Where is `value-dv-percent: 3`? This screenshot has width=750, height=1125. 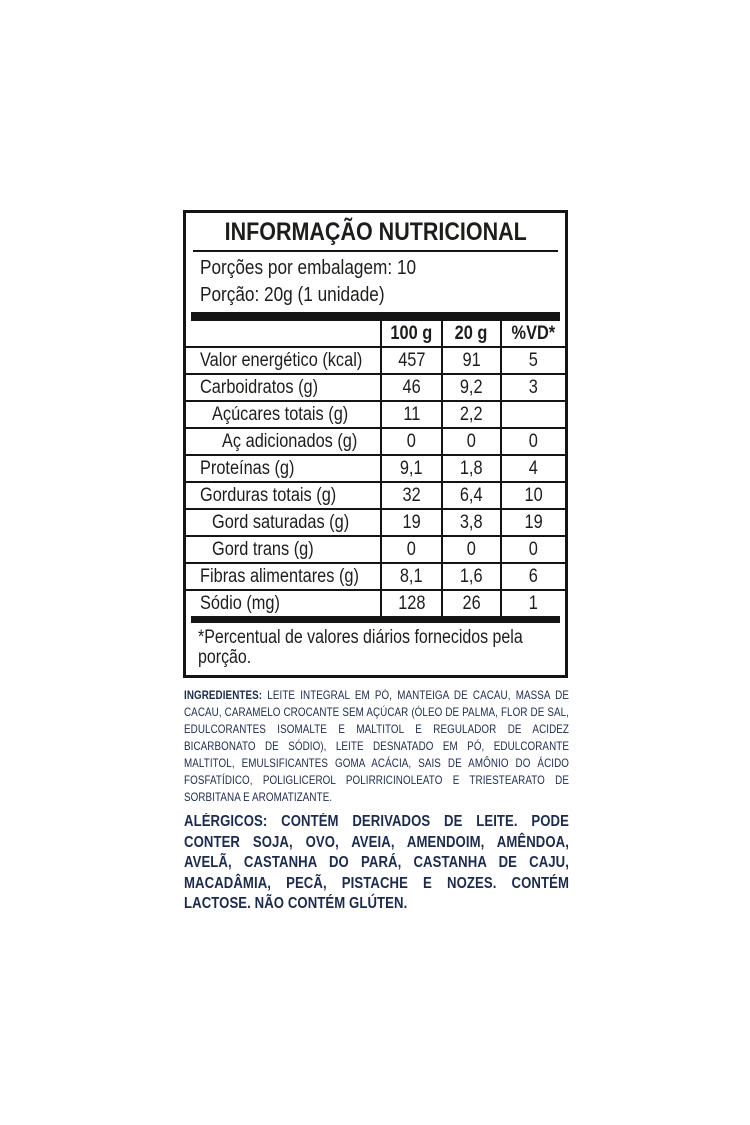 value-dv-percent: 3 is located at coordinates (532, 387).